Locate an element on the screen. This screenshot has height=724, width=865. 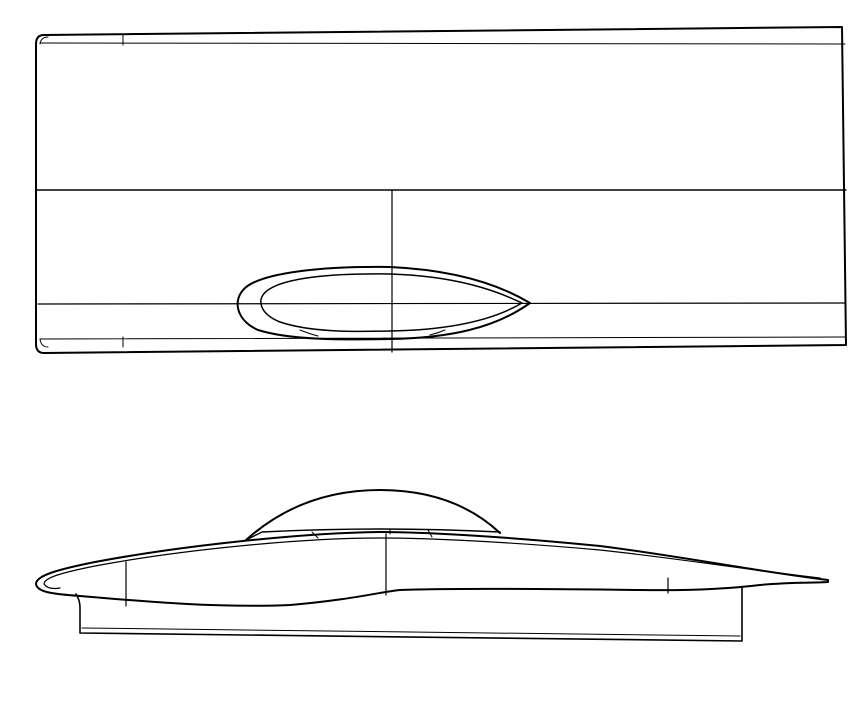
canopy-inner-outline is located at coordinates (391, 303).